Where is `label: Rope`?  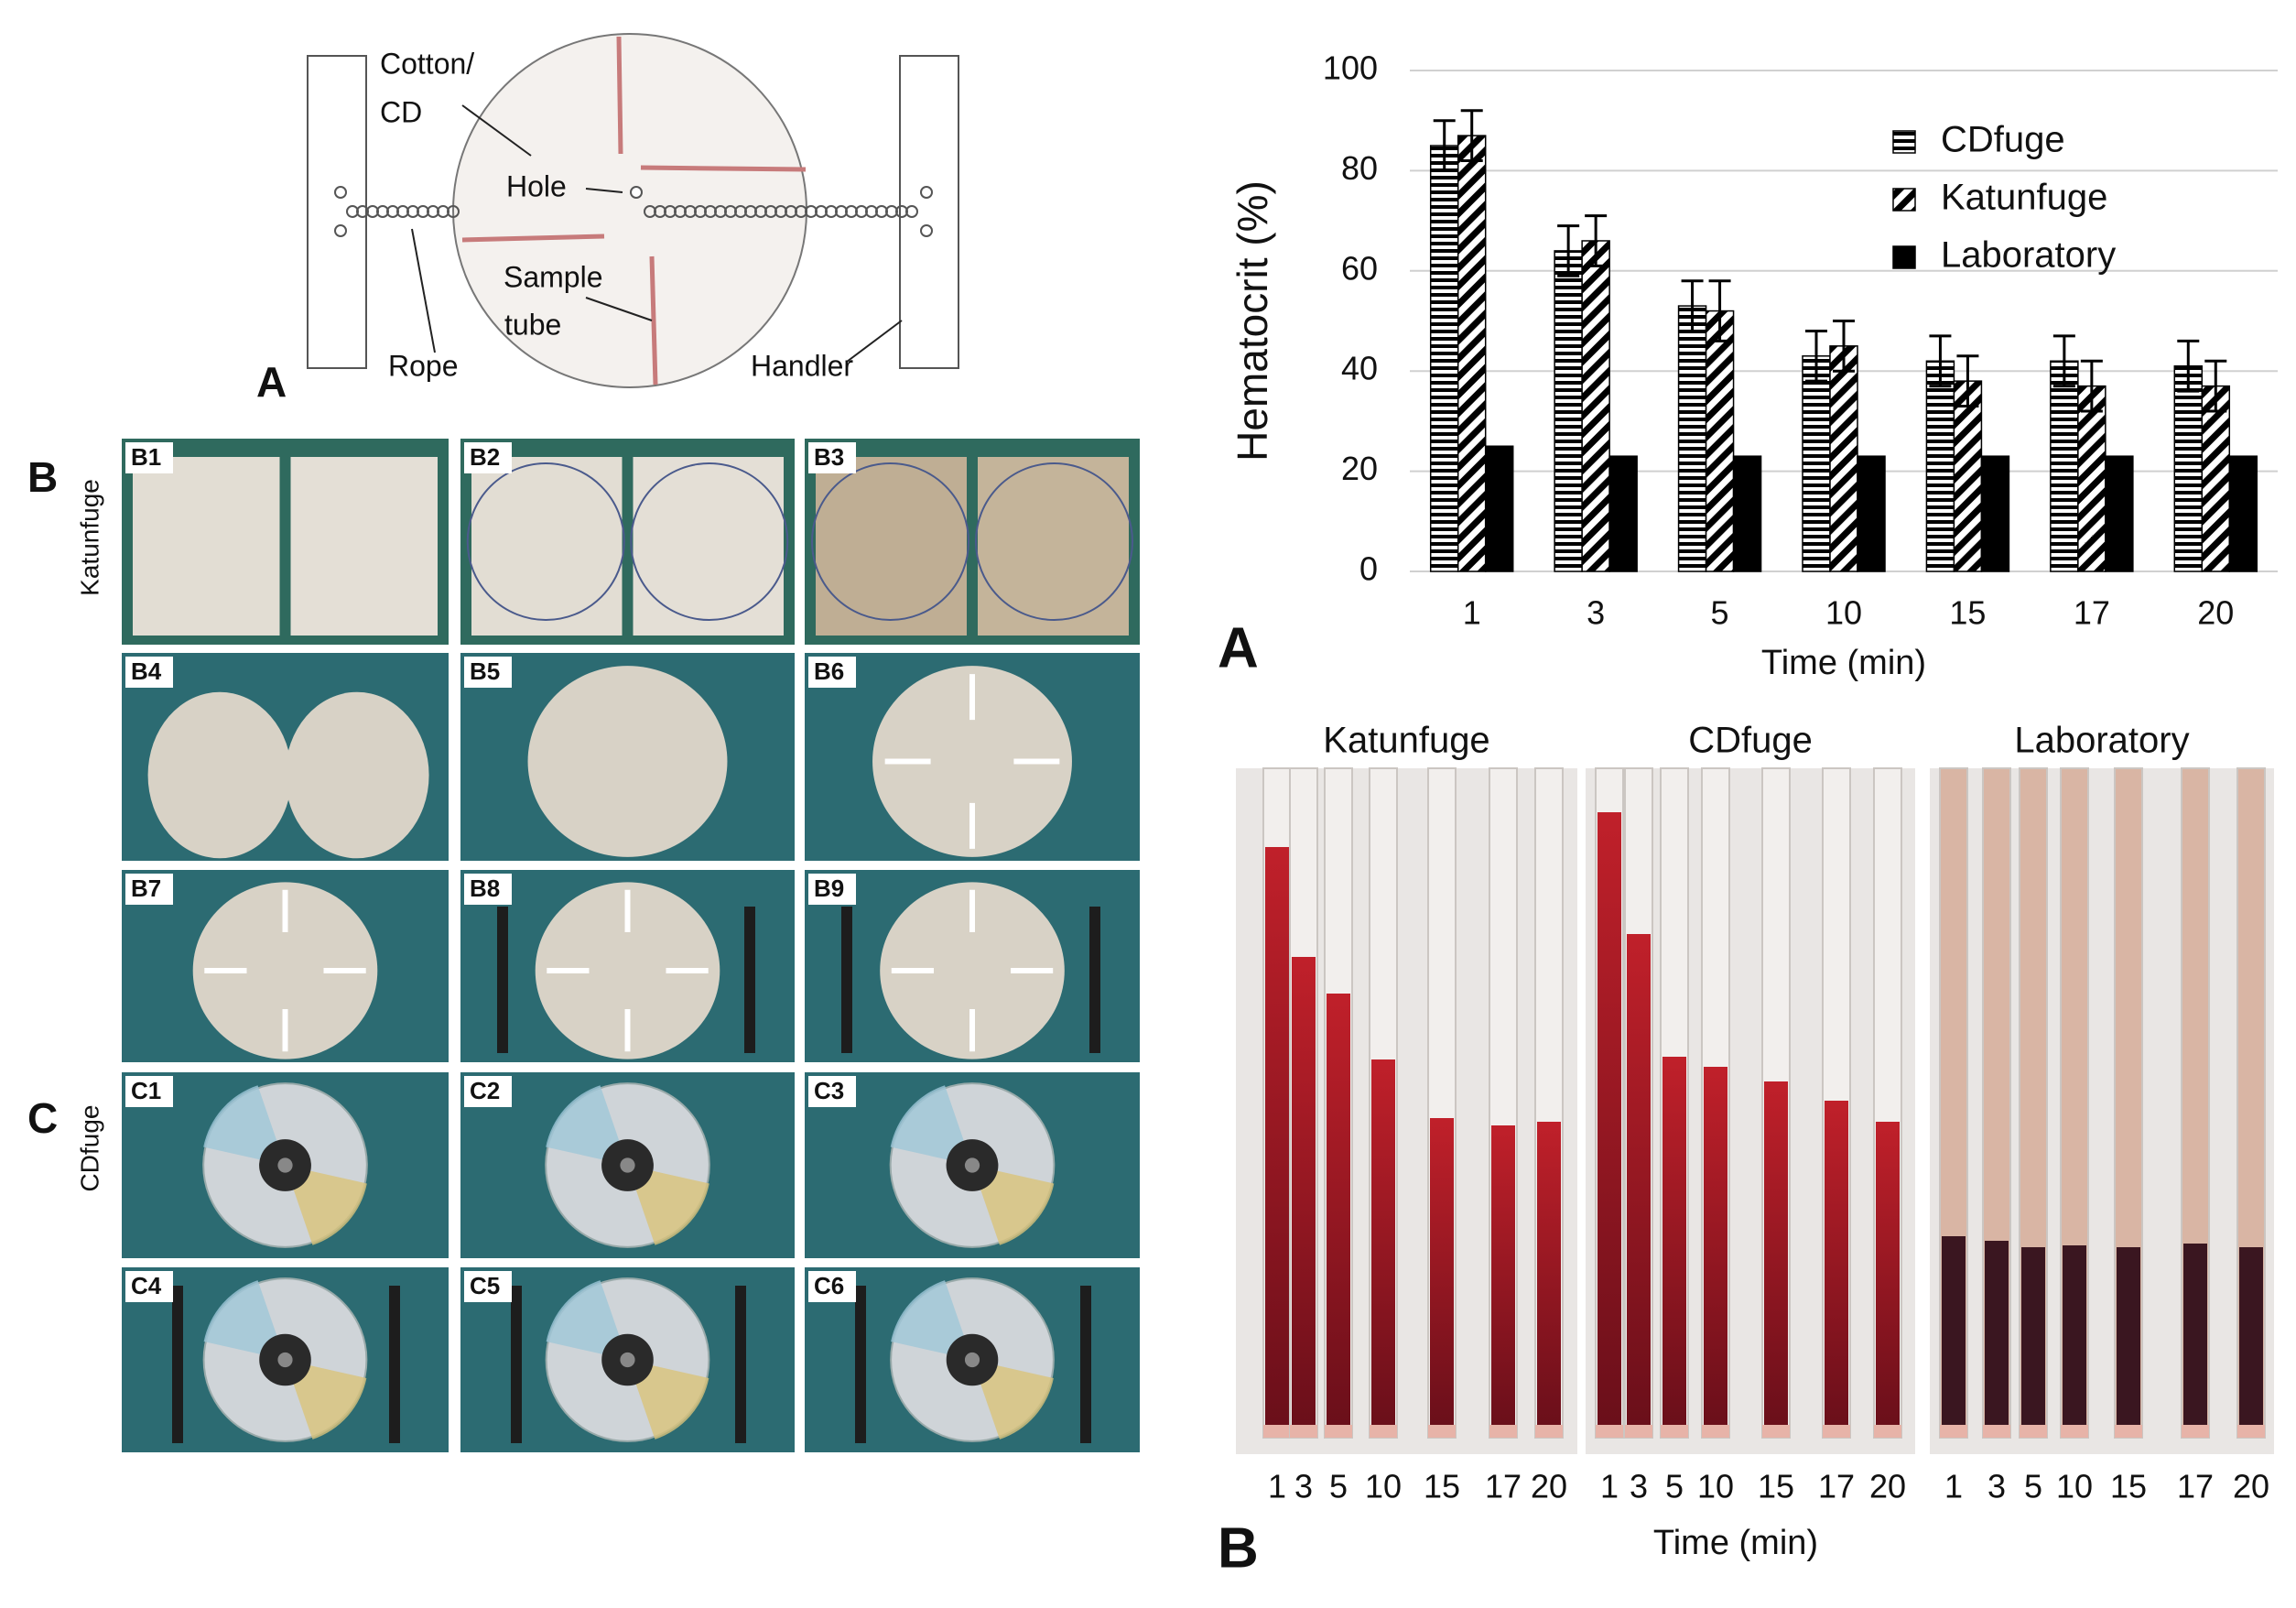 label: Rope is located at coordinates (424, 366).